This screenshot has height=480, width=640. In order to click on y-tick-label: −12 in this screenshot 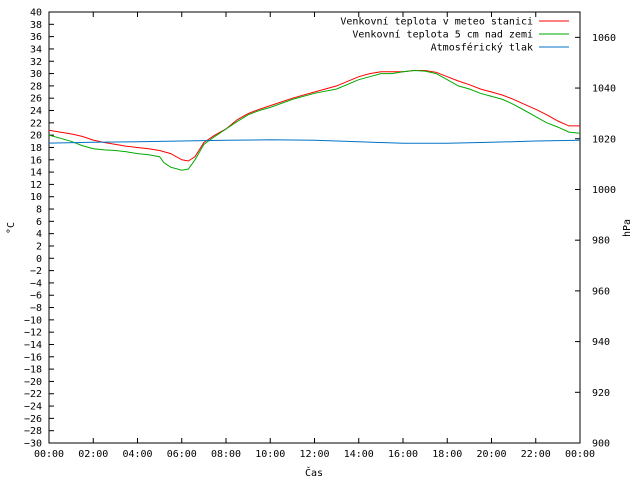, I will do `click(33, 333)`.